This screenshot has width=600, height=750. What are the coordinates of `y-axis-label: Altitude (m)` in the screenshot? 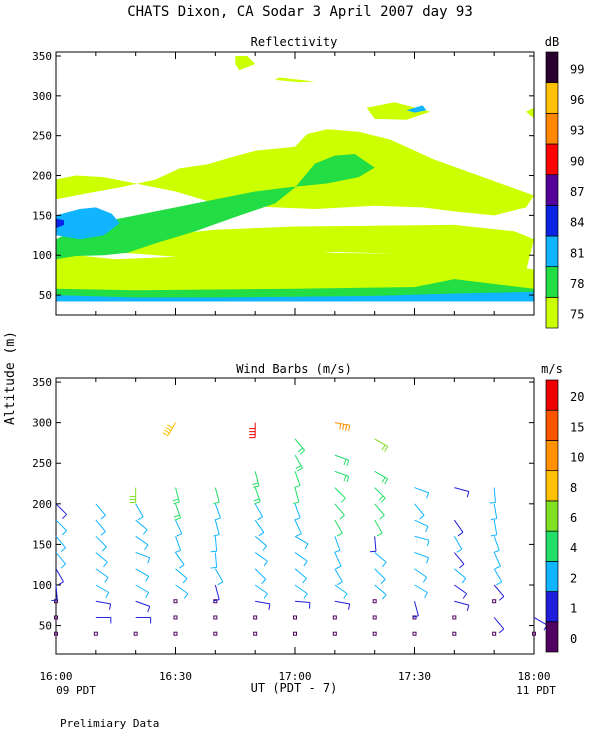 It's located at (10, 378).